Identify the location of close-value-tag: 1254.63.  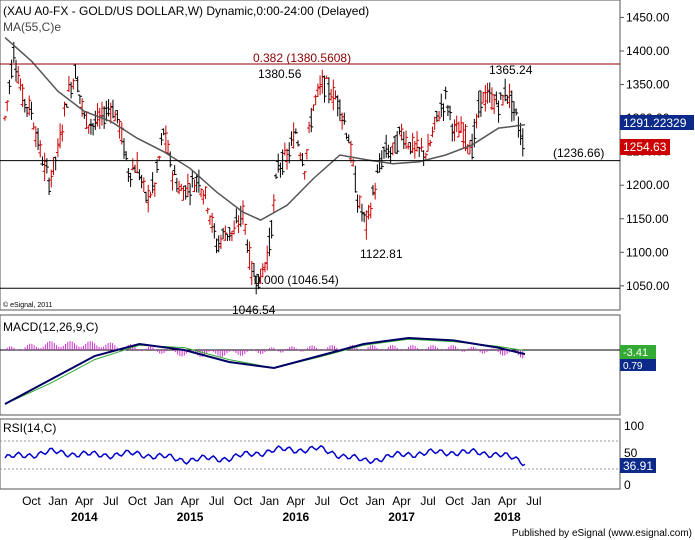
(645, 147).